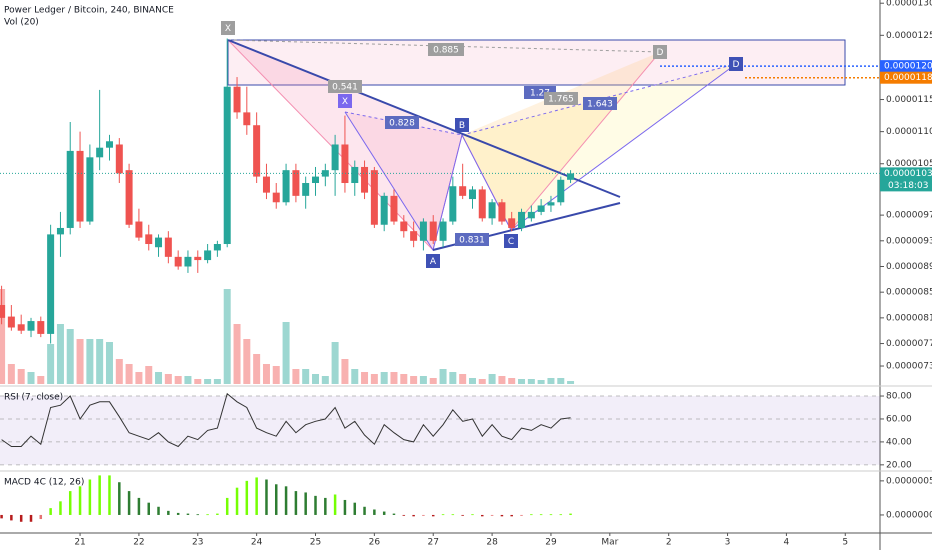  I want to click on x-tick-label: 22, so click(138, 543).